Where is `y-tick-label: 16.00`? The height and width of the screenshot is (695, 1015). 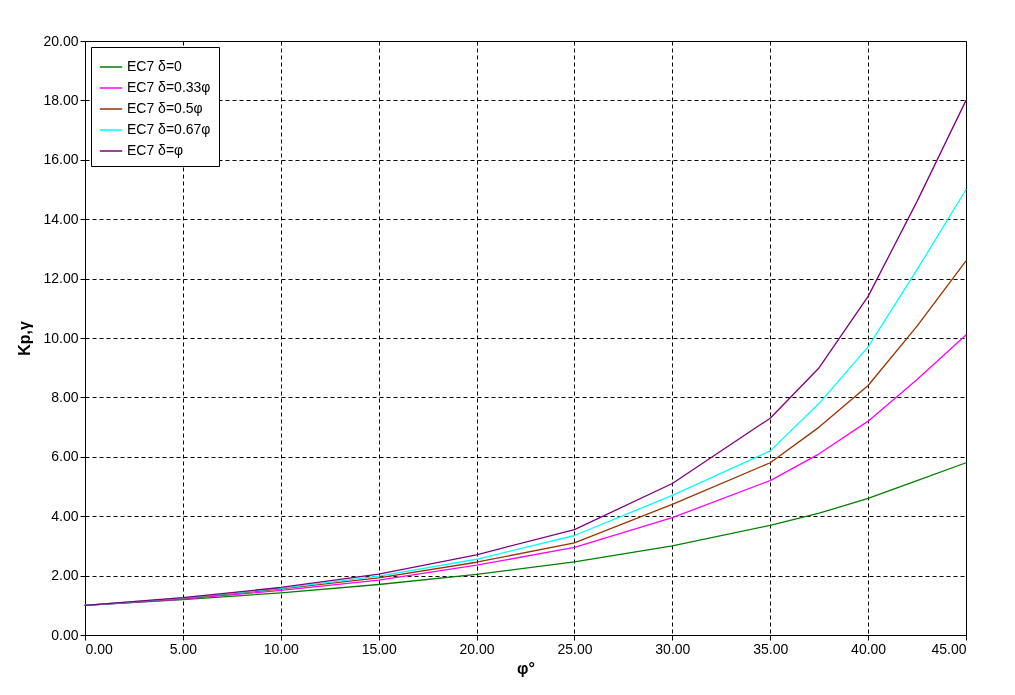 y-tick-label: 16.00 is located at coordinates (61, 159).